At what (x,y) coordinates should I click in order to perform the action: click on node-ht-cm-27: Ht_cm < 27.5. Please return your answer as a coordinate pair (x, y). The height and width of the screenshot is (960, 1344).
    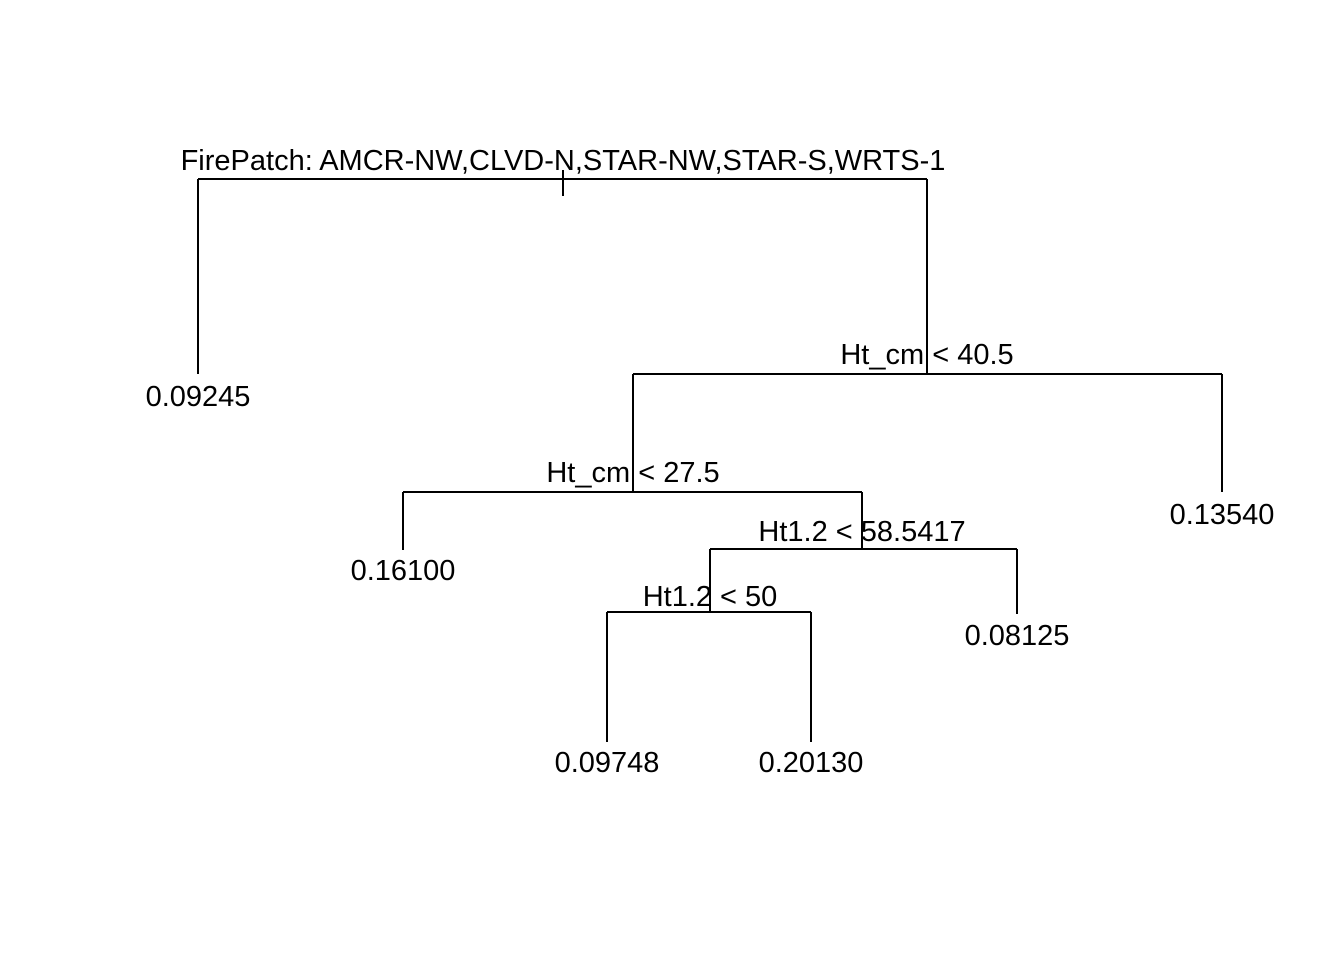
    Looking at the image, I should click on (632, 503).